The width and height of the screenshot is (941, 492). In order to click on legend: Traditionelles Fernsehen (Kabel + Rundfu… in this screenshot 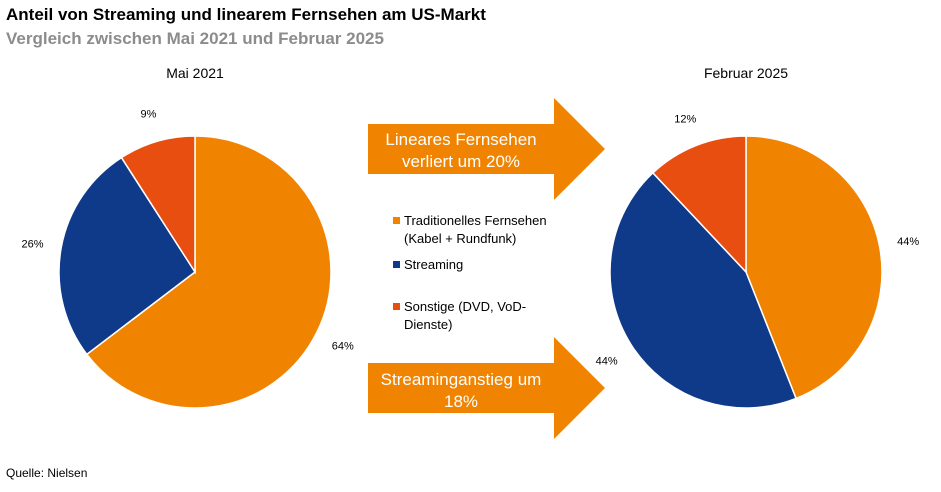, I will do `click(493, 273)`.